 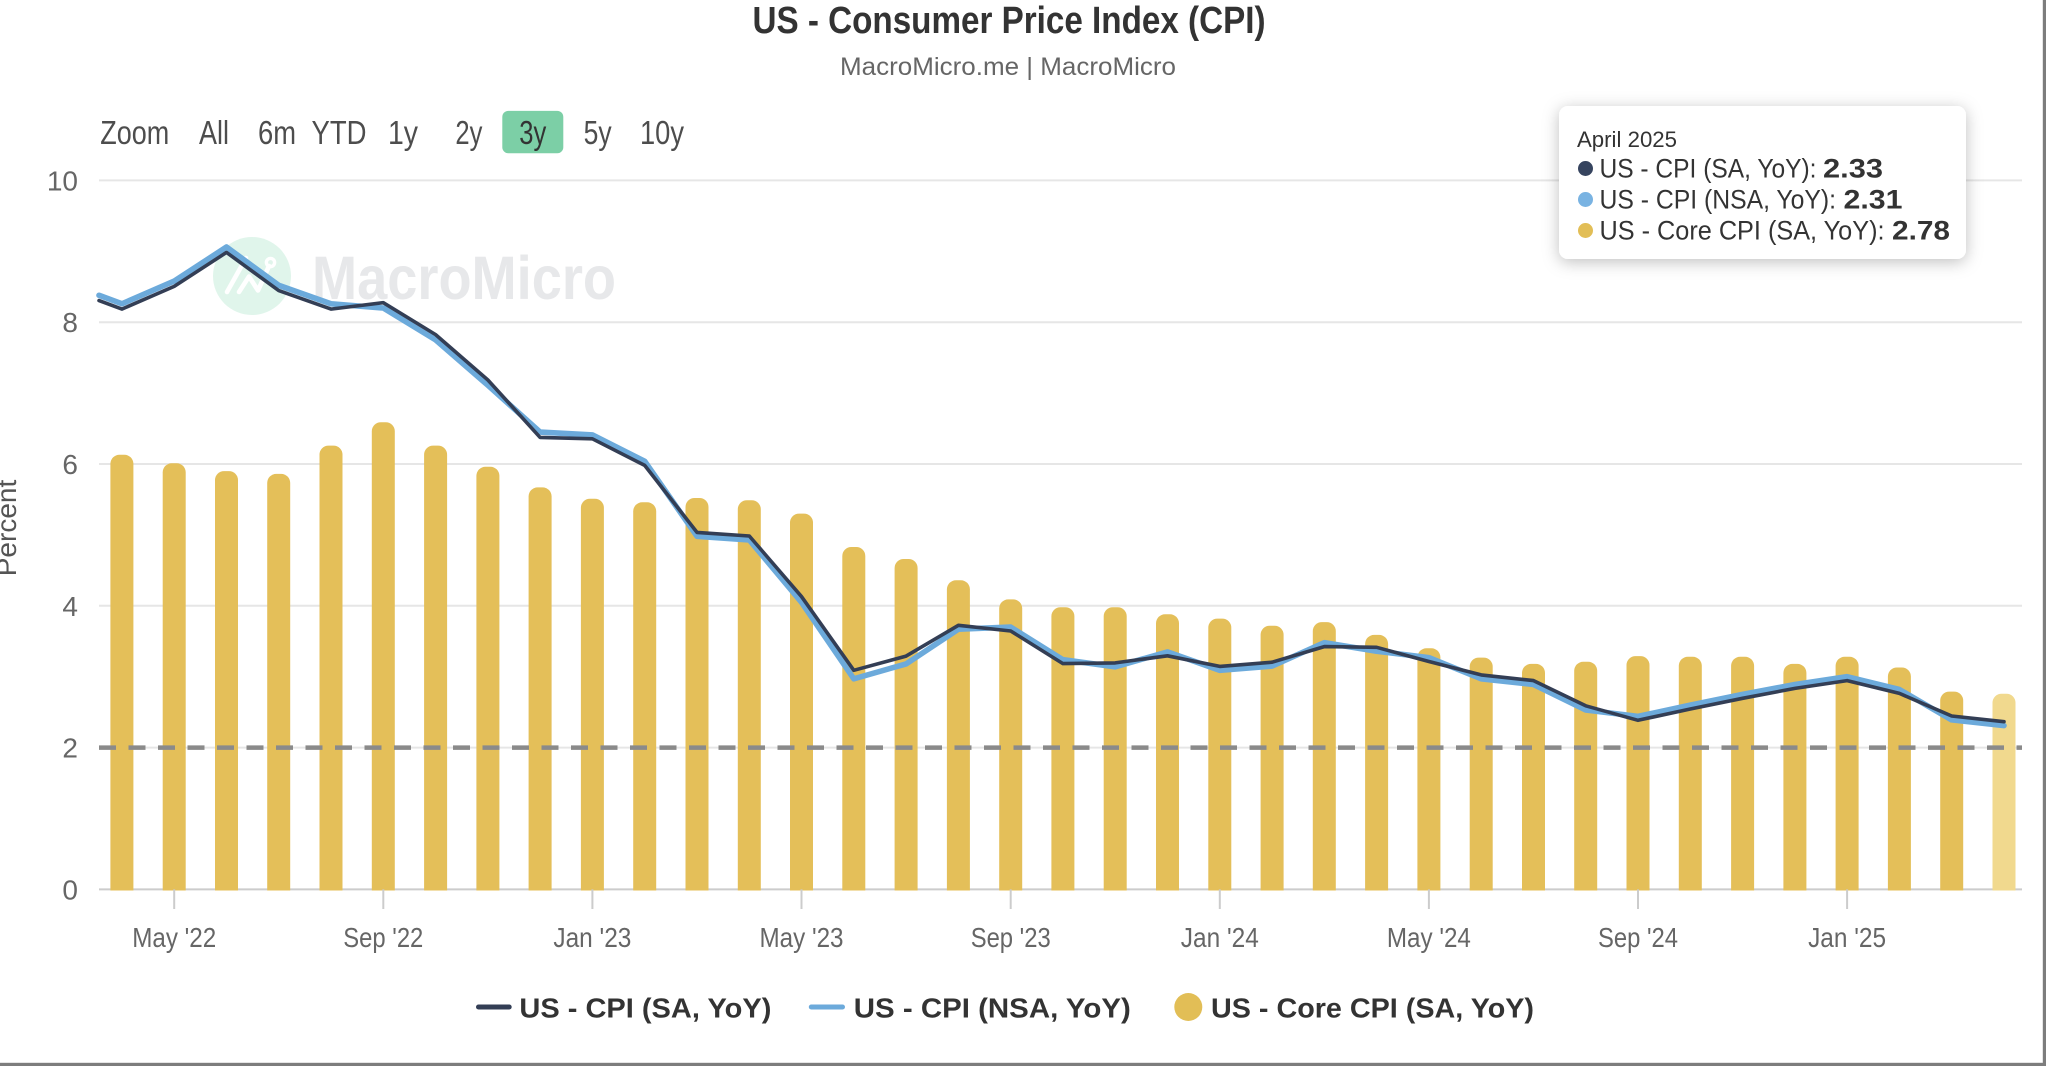 I want to click on svg-text: 4, so click(x=70, y=606).